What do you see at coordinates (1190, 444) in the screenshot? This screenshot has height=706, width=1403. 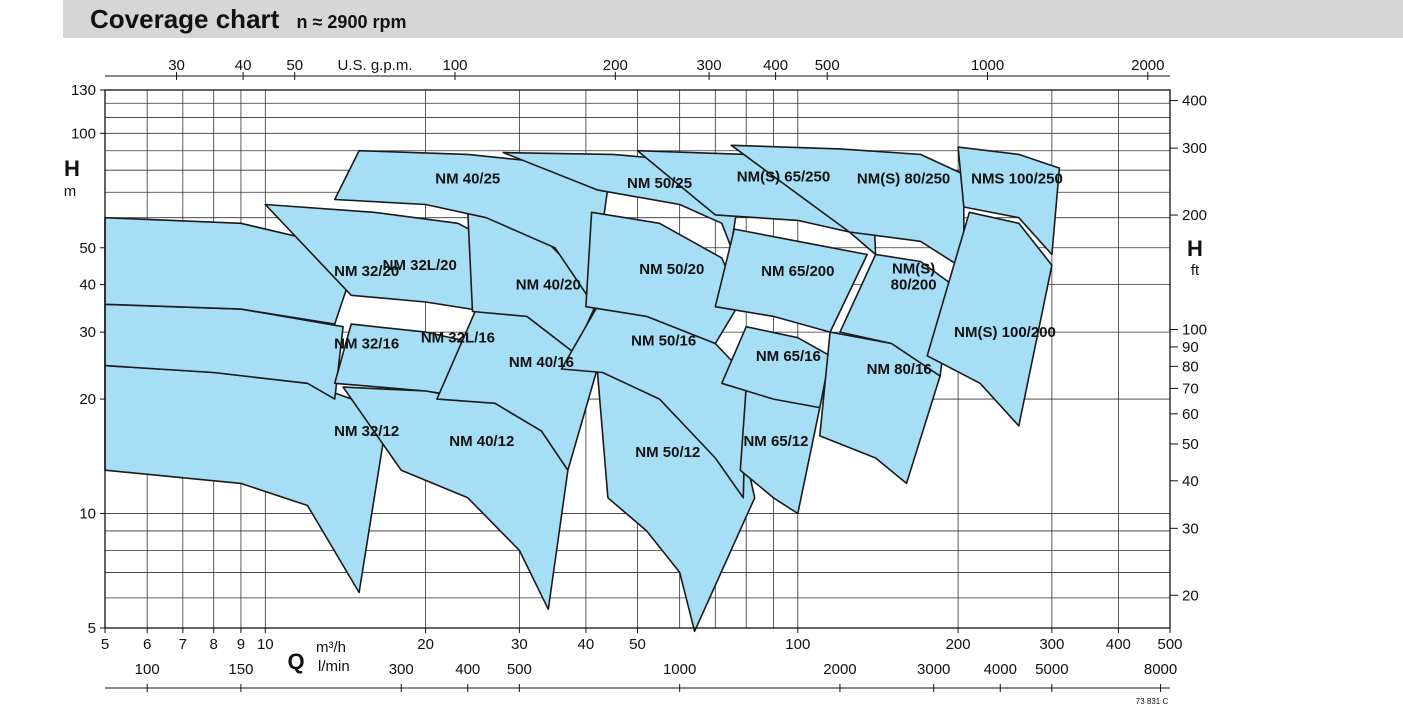 I see `ft-tick-label: 50` at bounding box center [1190, 444].